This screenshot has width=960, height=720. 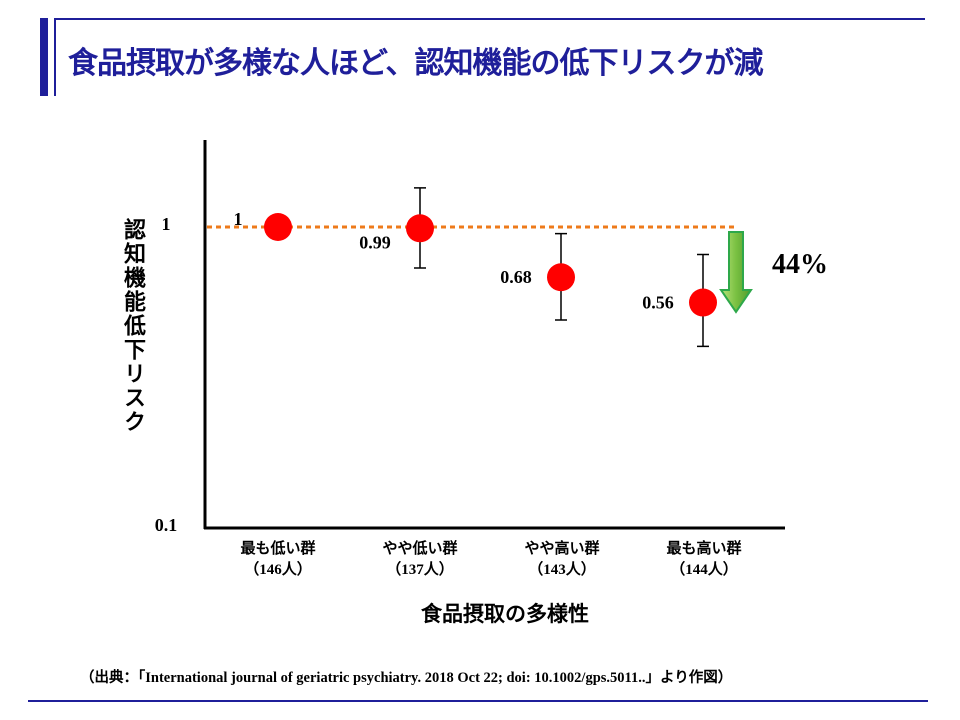 I want to click on title-bar: 食品摂取が多様な人ほど、認知機能の低下リスクが減, so click(x=482, y=57).